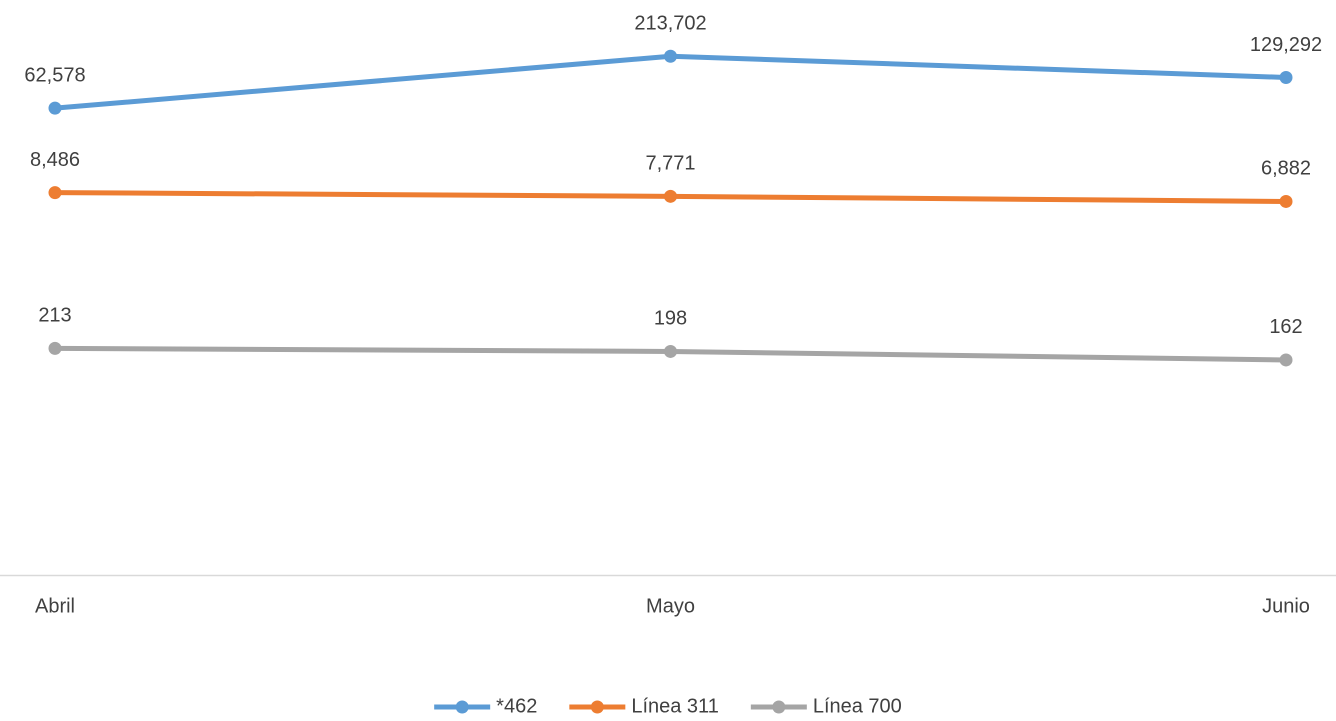 The width and height of the screenshot is (1336, 721). What do you see at coordinates (55, 160) in the screenshot?
I see `data-label: 8,486` at bounding box center [55, 160].